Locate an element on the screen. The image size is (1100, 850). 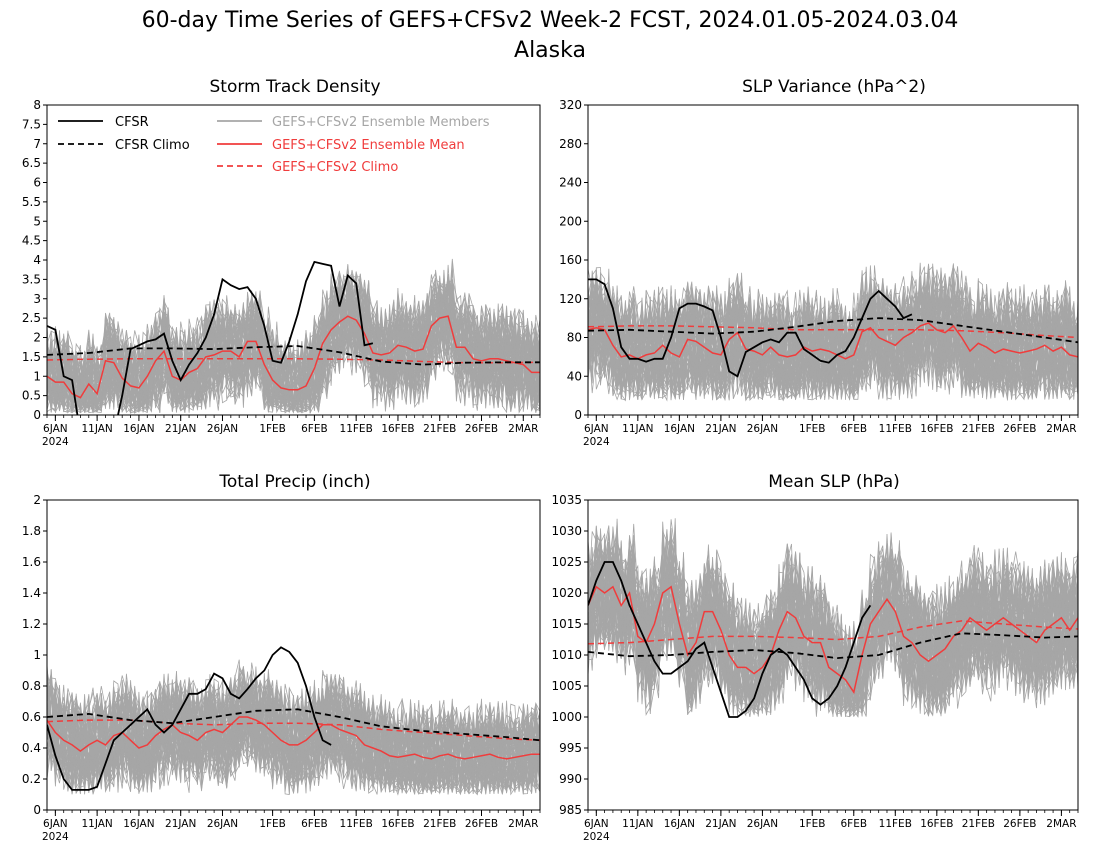
series-cfsr-climo is located at coordinates (293, 725).